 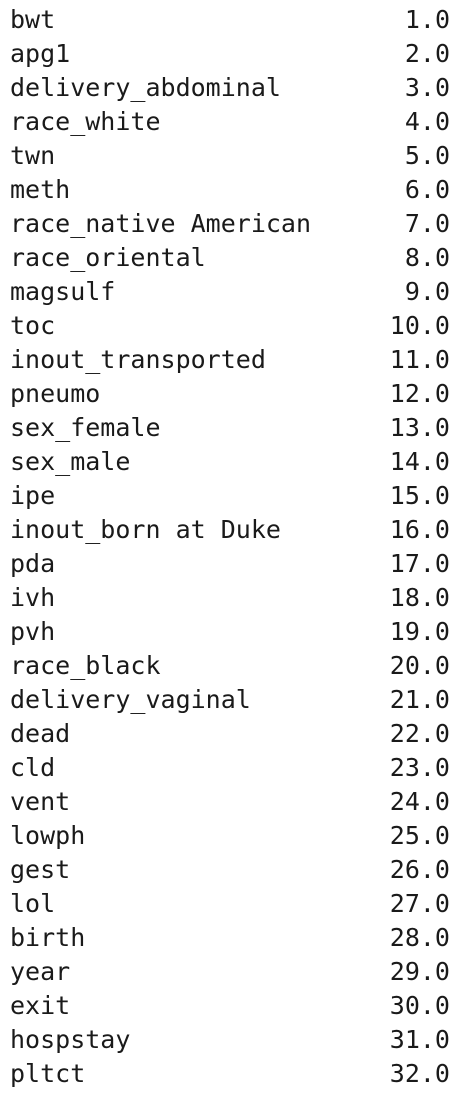 I want to click on row-value: 16.0, so click(x=419, y=529).